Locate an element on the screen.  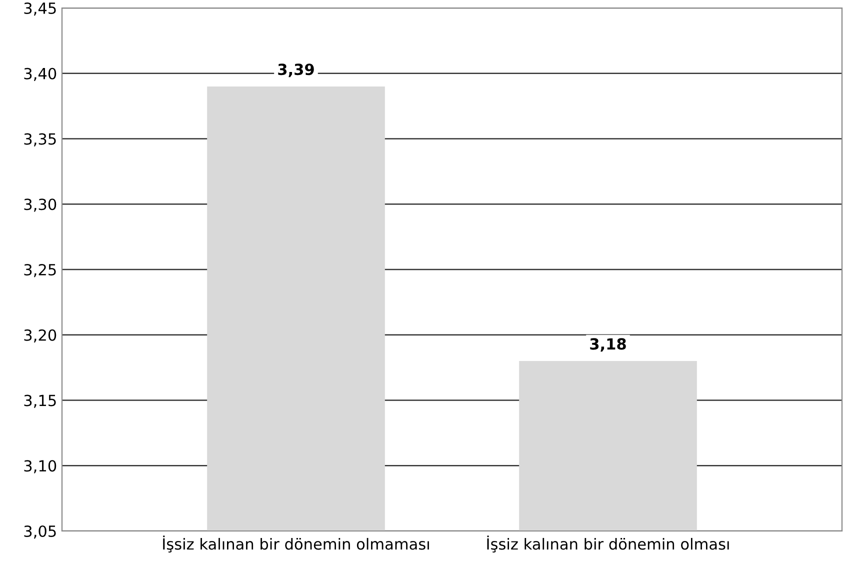
y-tick-label: 3,35 is located at coordinates (40, 139).